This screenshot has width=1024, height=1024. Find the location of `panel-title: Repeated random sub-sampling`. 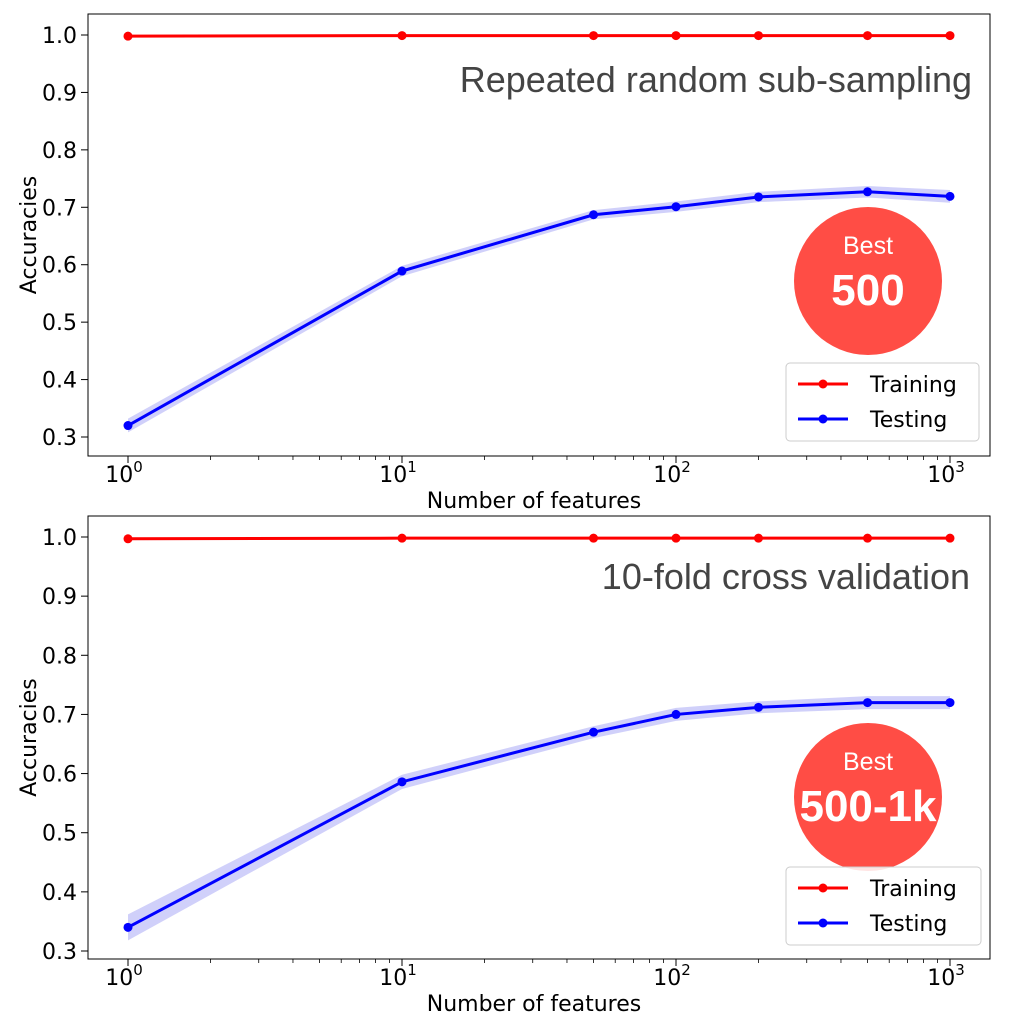

panel-title: Repeated random sub-sampling is located at coordinates (716, 79).